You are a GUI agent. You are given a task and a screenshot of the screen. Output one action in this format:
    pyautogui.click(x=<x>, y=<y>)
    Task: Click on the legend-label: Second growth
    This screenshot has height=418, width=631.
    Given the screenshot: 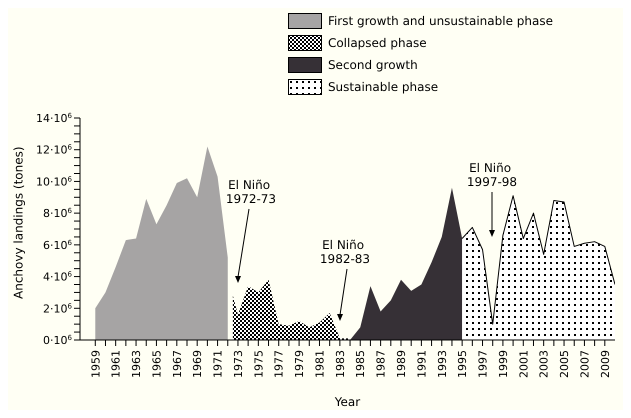 What is the action you would take?
    pyautogui.click(x=373, y=65)
    